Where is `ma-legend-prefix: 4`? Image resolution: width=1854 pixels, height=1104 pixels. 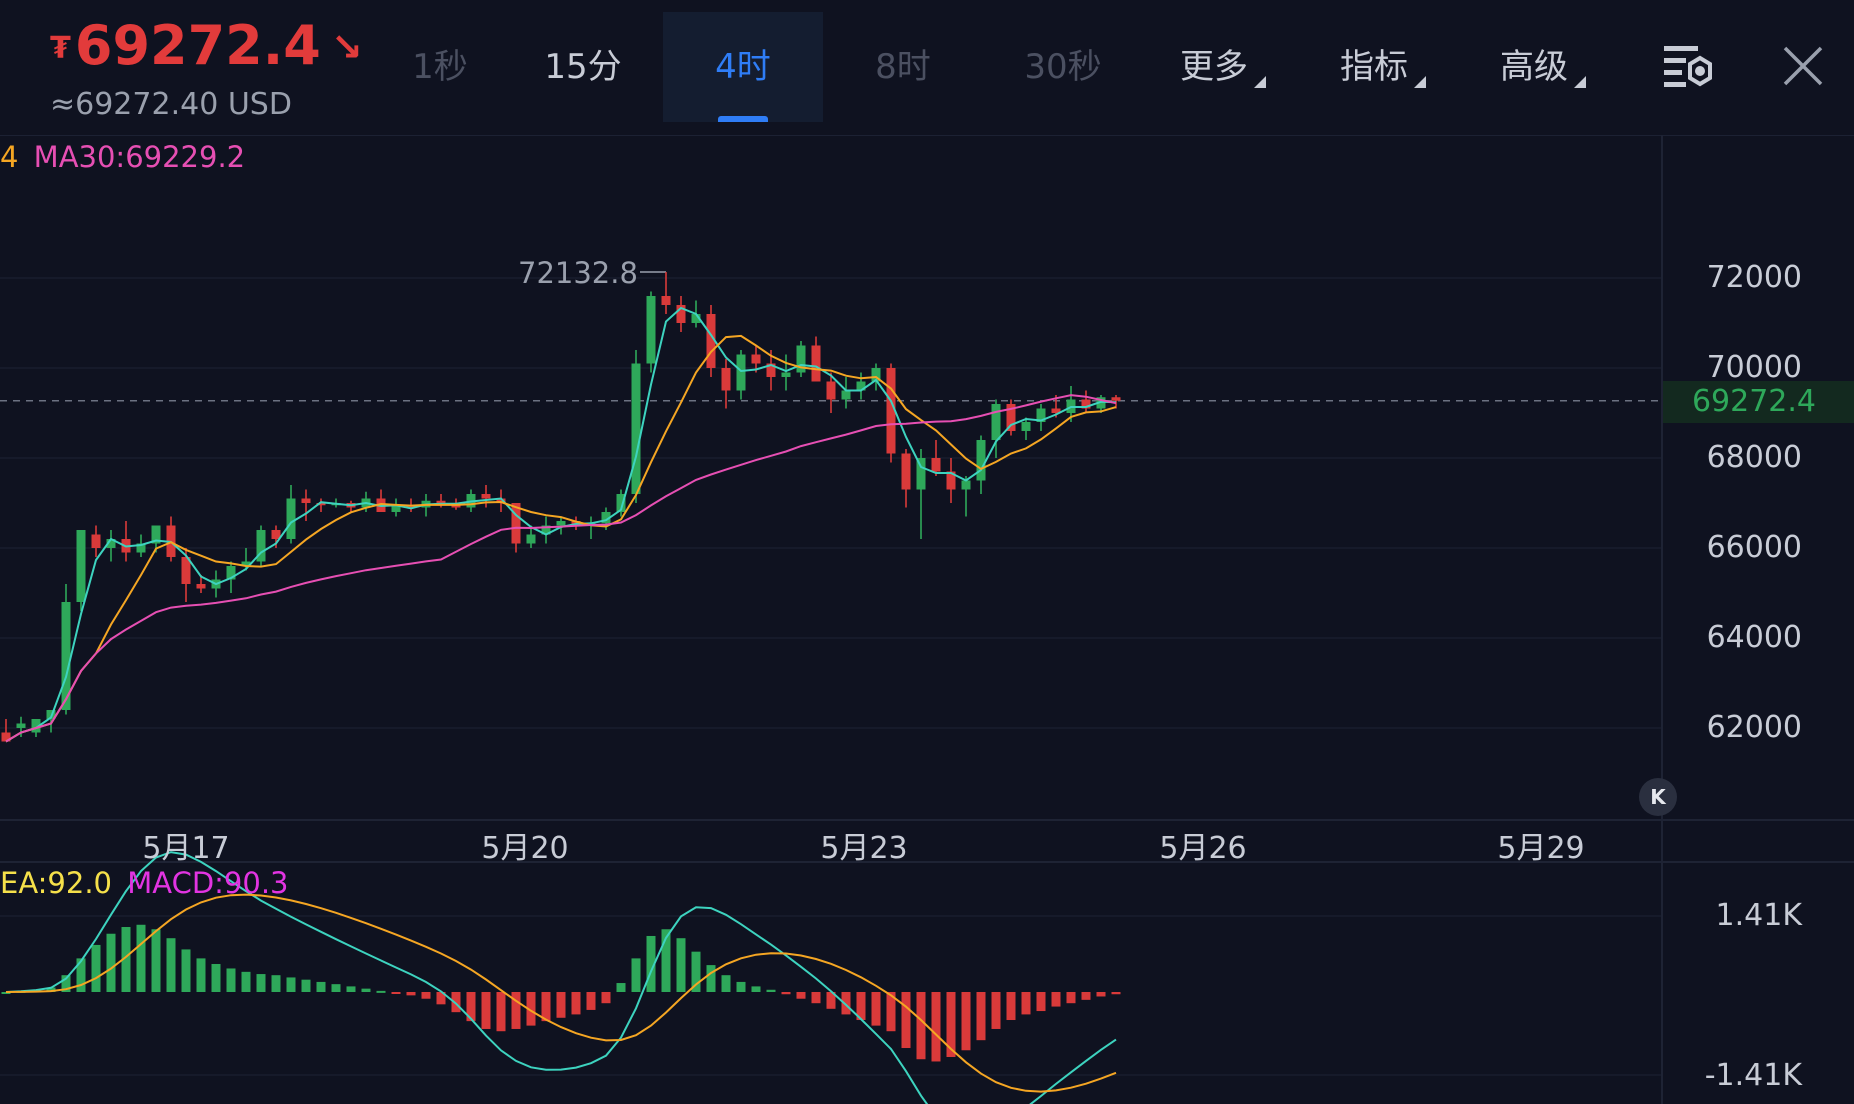 ma-legend-prefix: 4 is located at coordinates (9, 157).